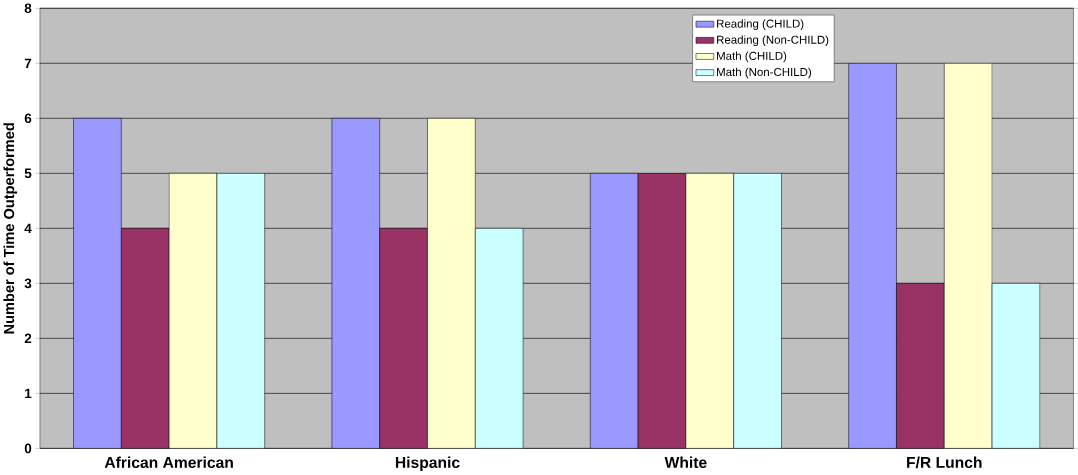 The height and width of the screenshot is (475, 1078). I want to click on y-tick-label: 0, so click(28, 448).